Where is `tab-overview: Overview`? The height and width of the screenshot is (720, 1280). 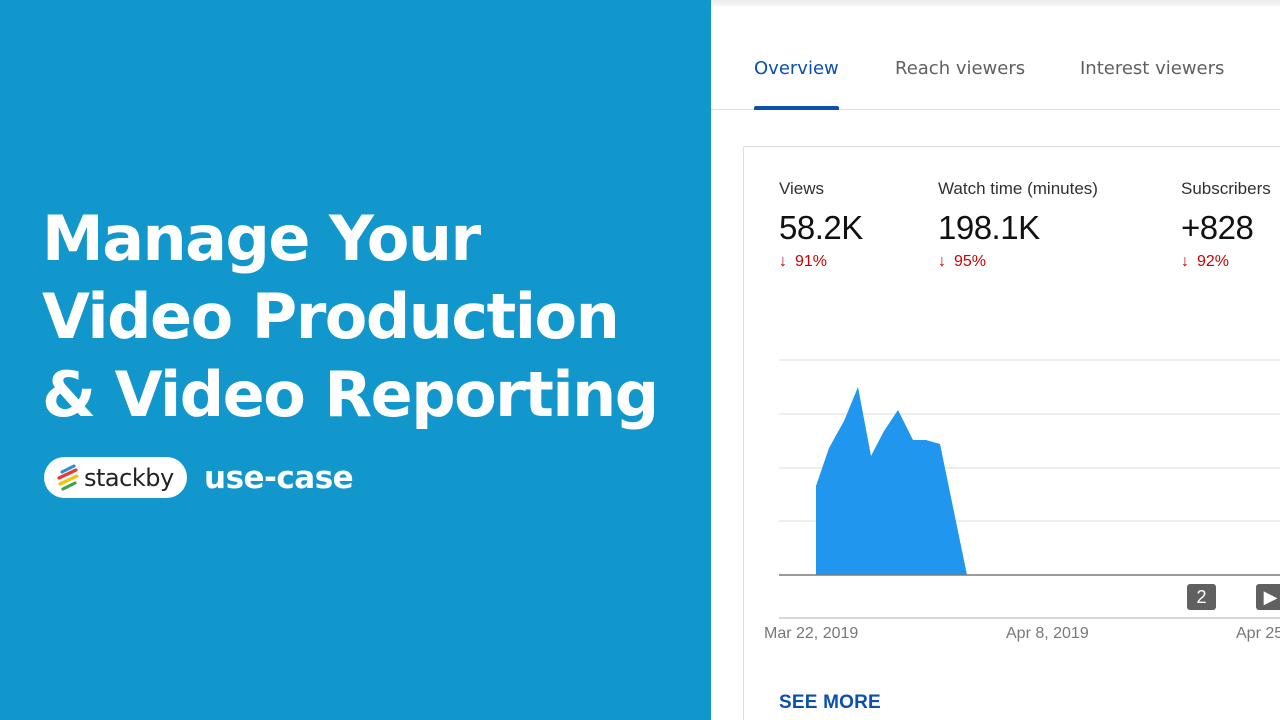
tab-overview: Overview is located at coordinates (796, 84).